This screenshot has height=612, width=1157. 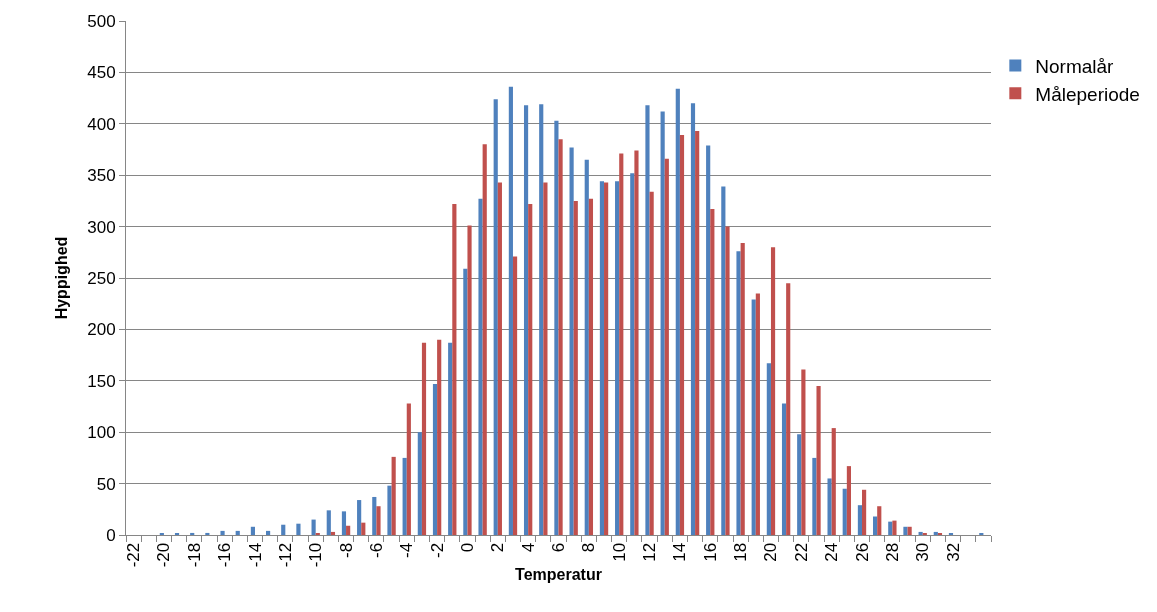 What do you see at coordinates (437, 550) in the screenshot?
I see `x-tick-label: -2` at bounding box center [437, 550].